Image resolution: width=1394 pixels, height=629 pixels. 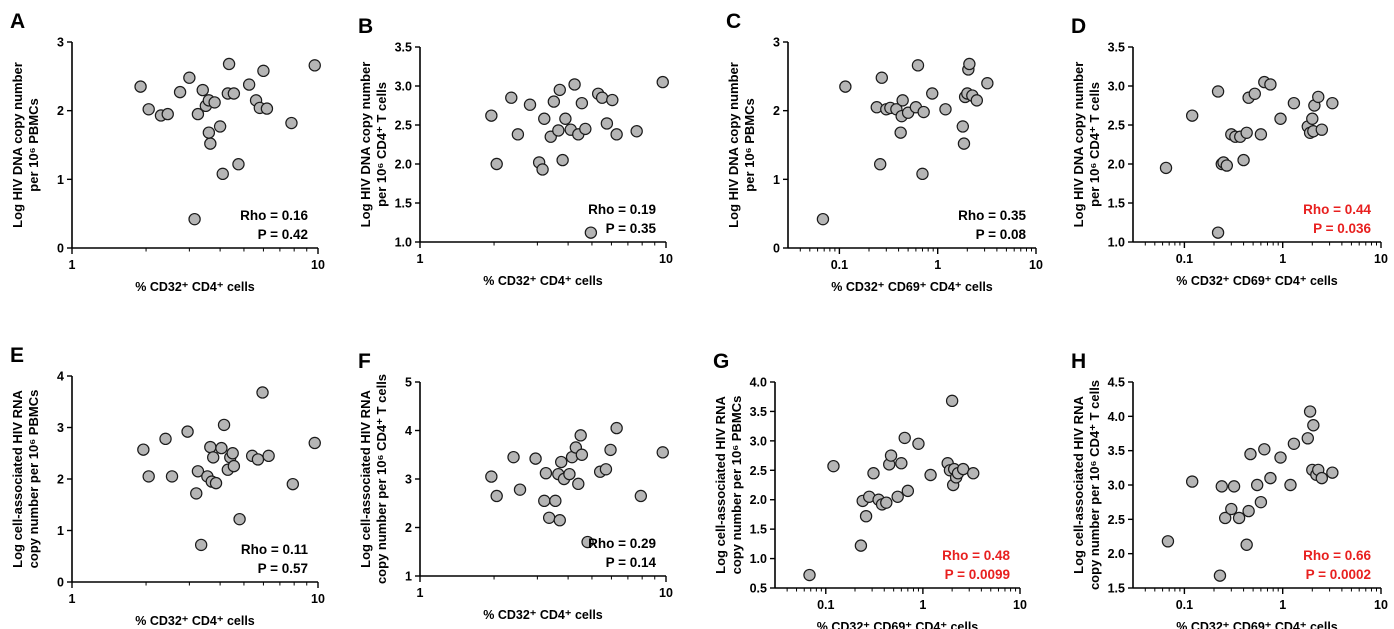 What do you see at coordinates (749, 144) in the screenshot?
I see `y-axis-label-line: per 10⁶ PBMCs` at bounding box center [749, 144].